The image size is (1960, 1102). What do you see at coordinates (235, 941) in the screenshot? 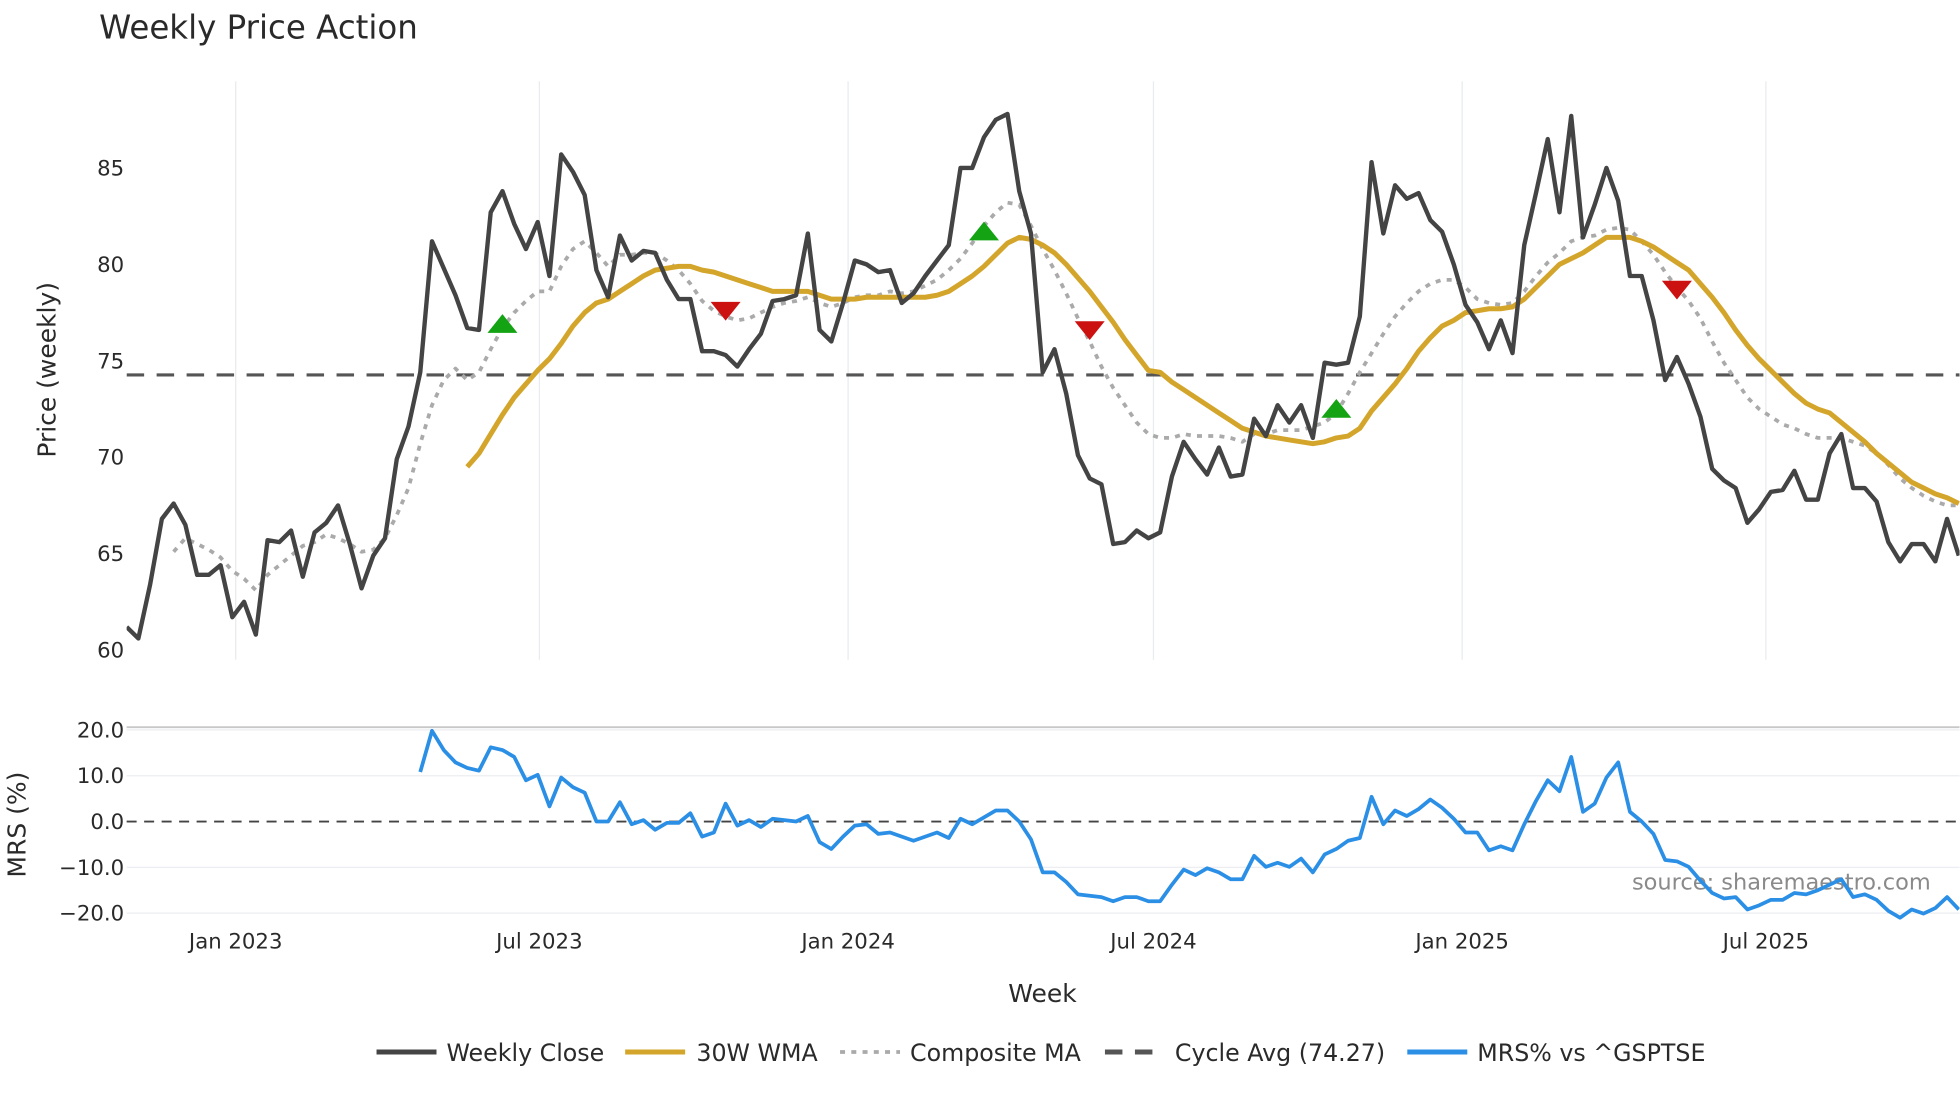
I see `x-tick-label: Jan 2023` at bounding box center [235, 941].